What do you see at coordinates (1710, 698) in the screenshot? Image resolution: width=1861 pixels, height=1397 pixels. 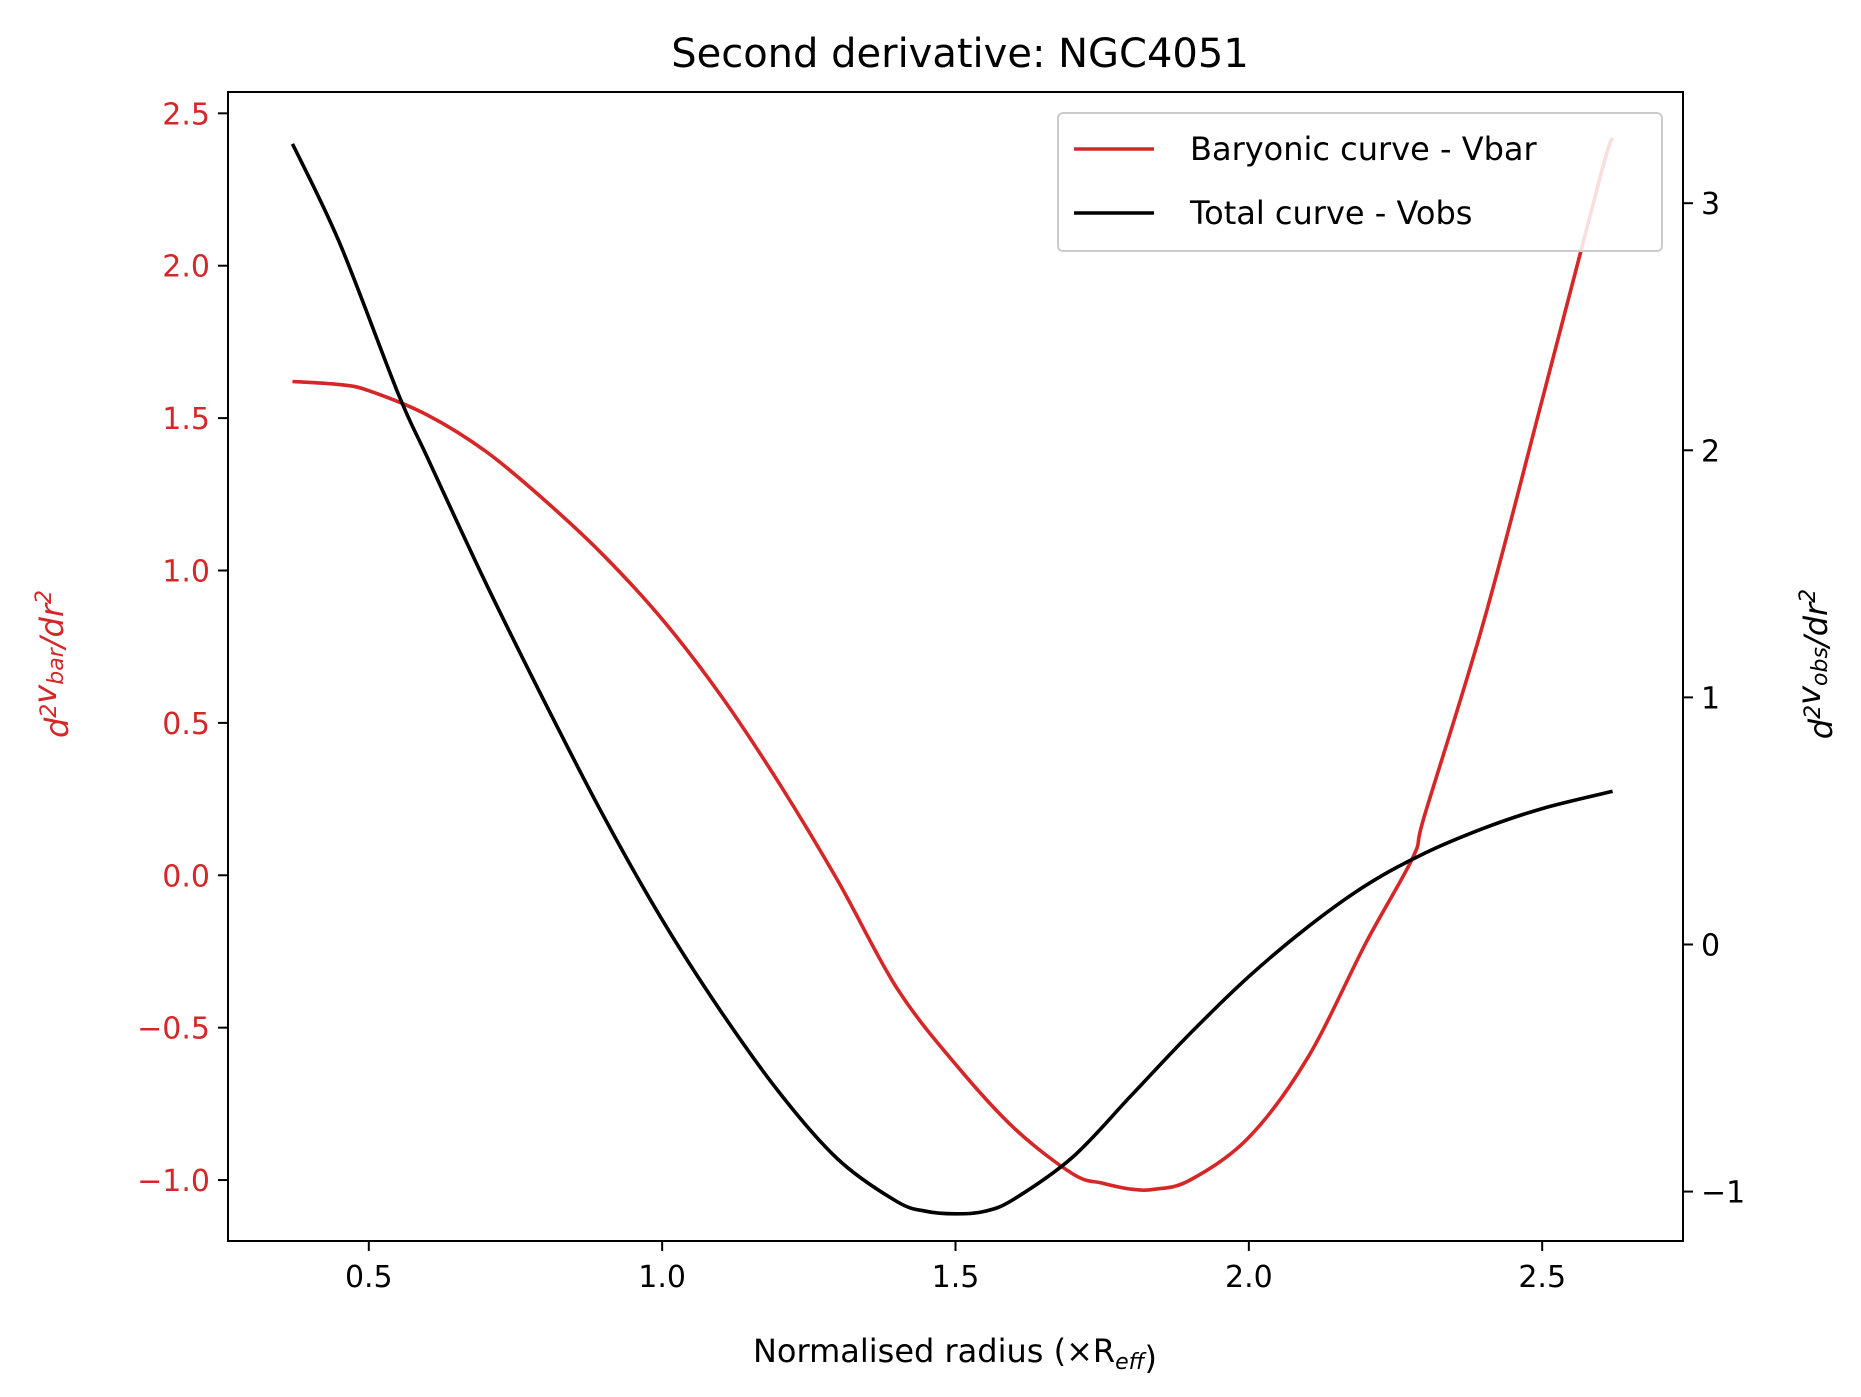 I see `y-right-tick-label: 1` at bounding box center [1710, 698].